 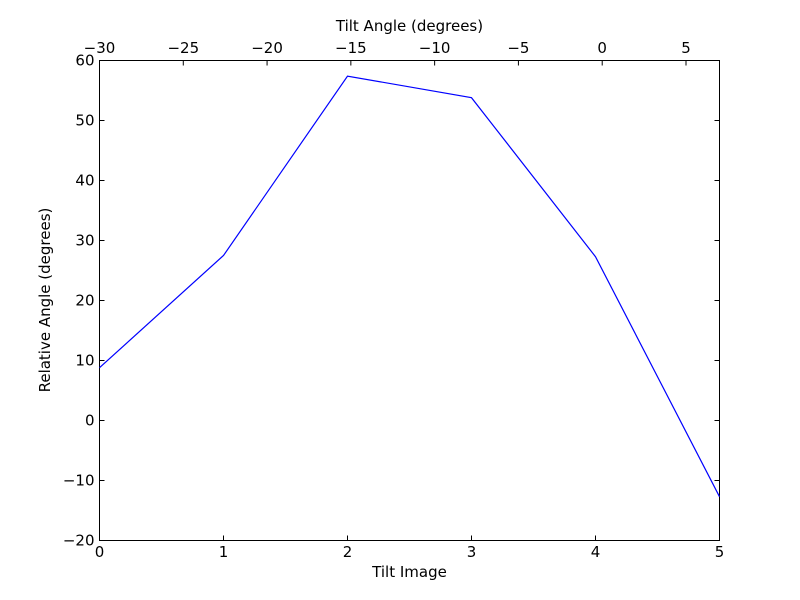 I want to click on y-tick-label: 10, so click(x=84, y=361).